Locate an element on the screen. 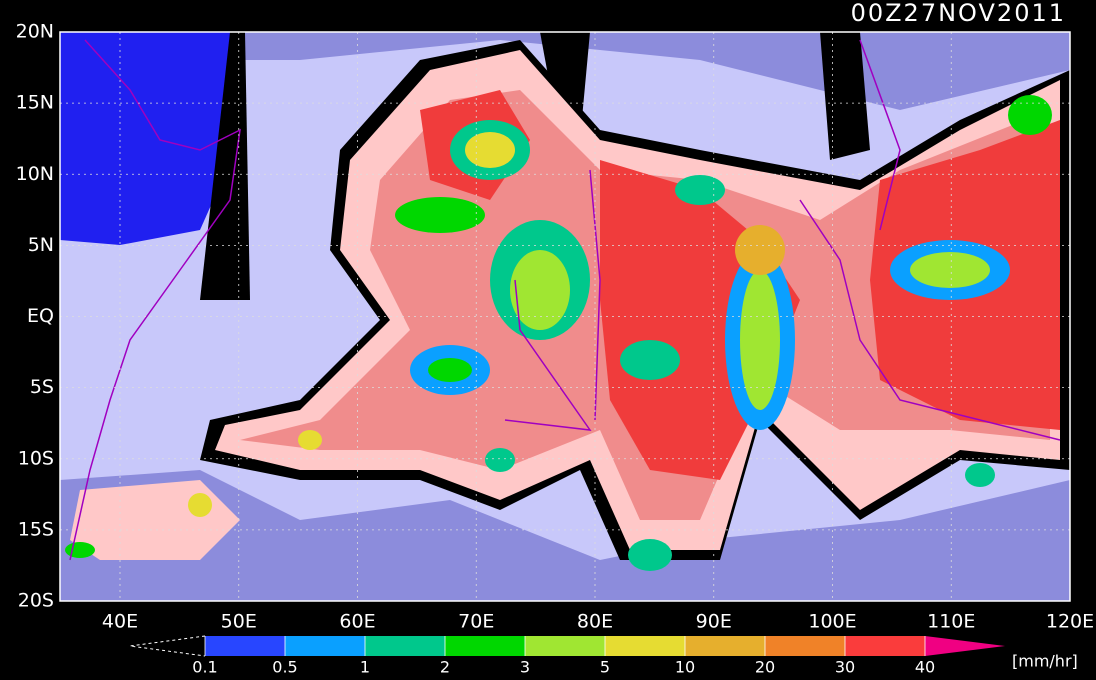  lat-label: 15S is located at coordinates (36, 529).